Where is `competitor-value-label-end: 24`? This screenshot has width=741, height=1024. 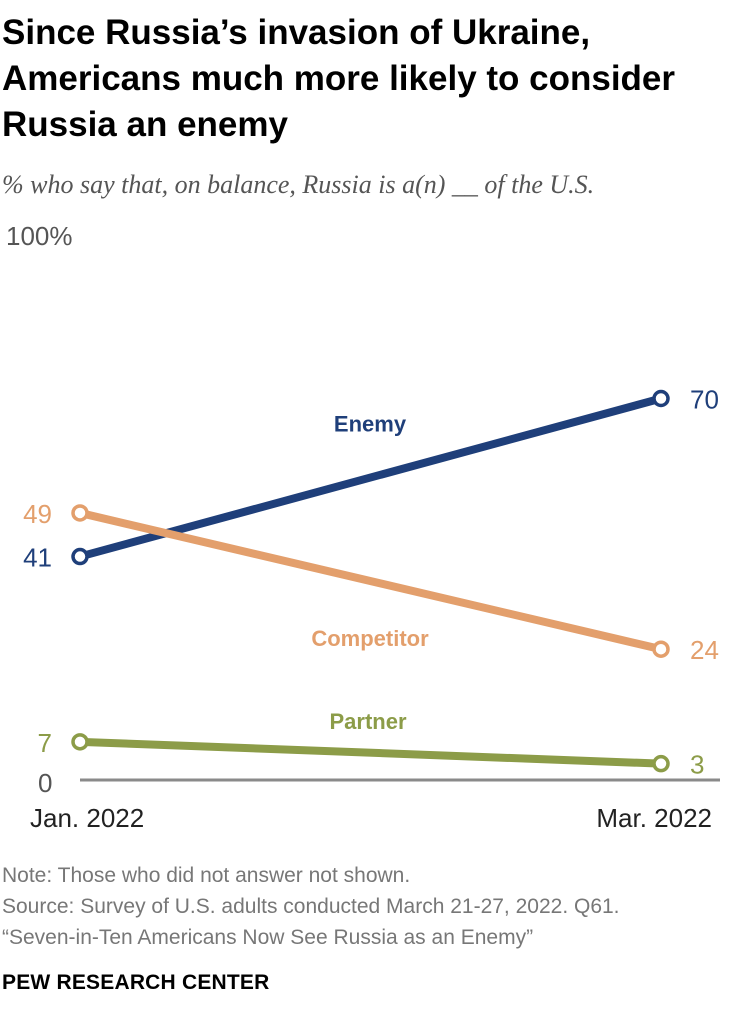 competitor-value-label-end: 24 is located at coordinates (704, 650).